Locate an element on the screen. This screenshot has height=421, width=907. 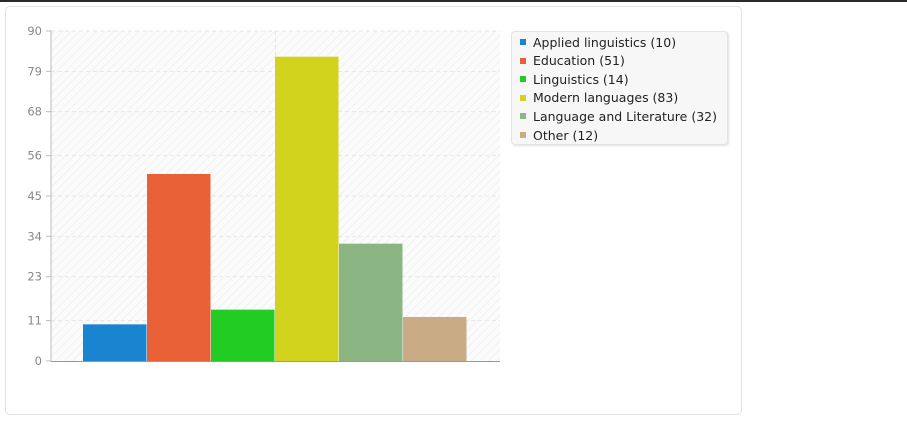
legend-item: Linguistics (14) is located at coordinates (574, 79).